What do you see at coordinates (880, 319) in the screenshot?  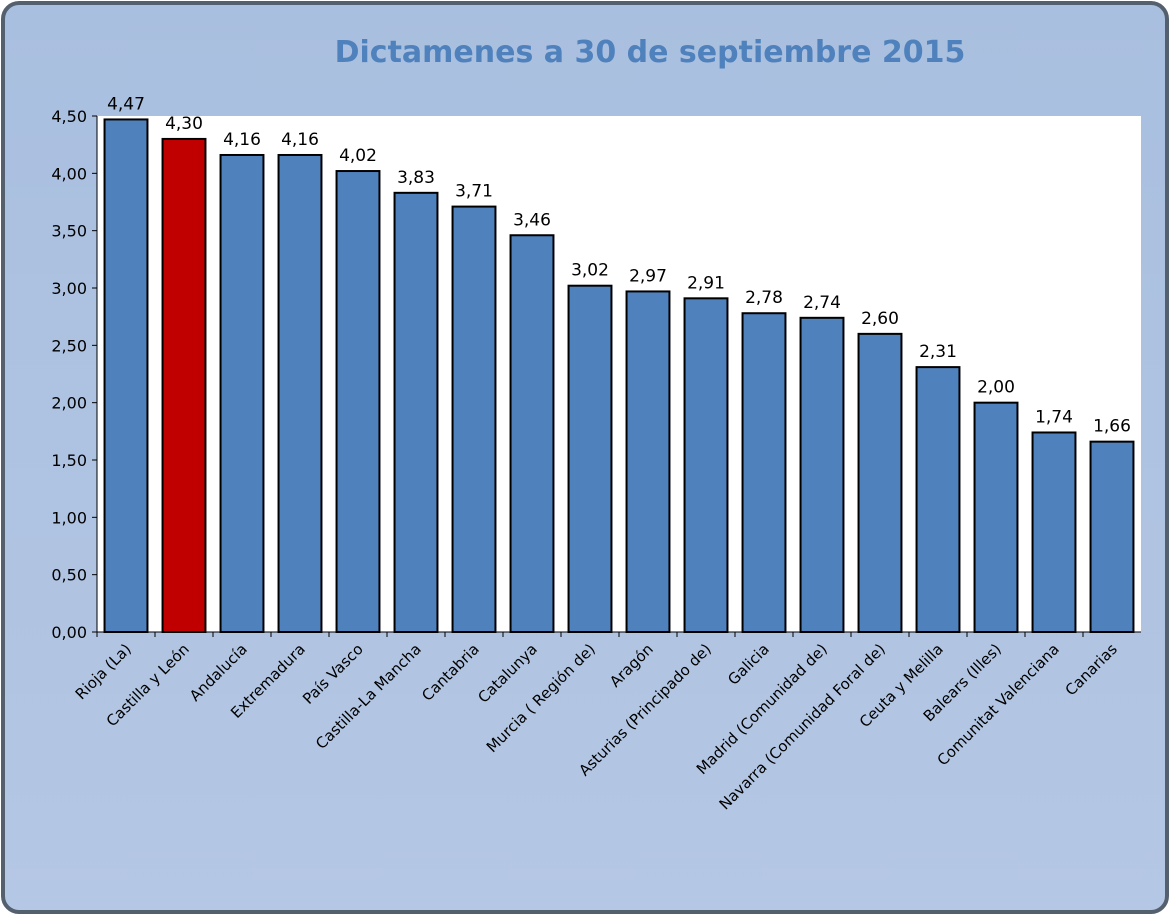 I see `value-label: 2,60` at bounding box center [880, 319].